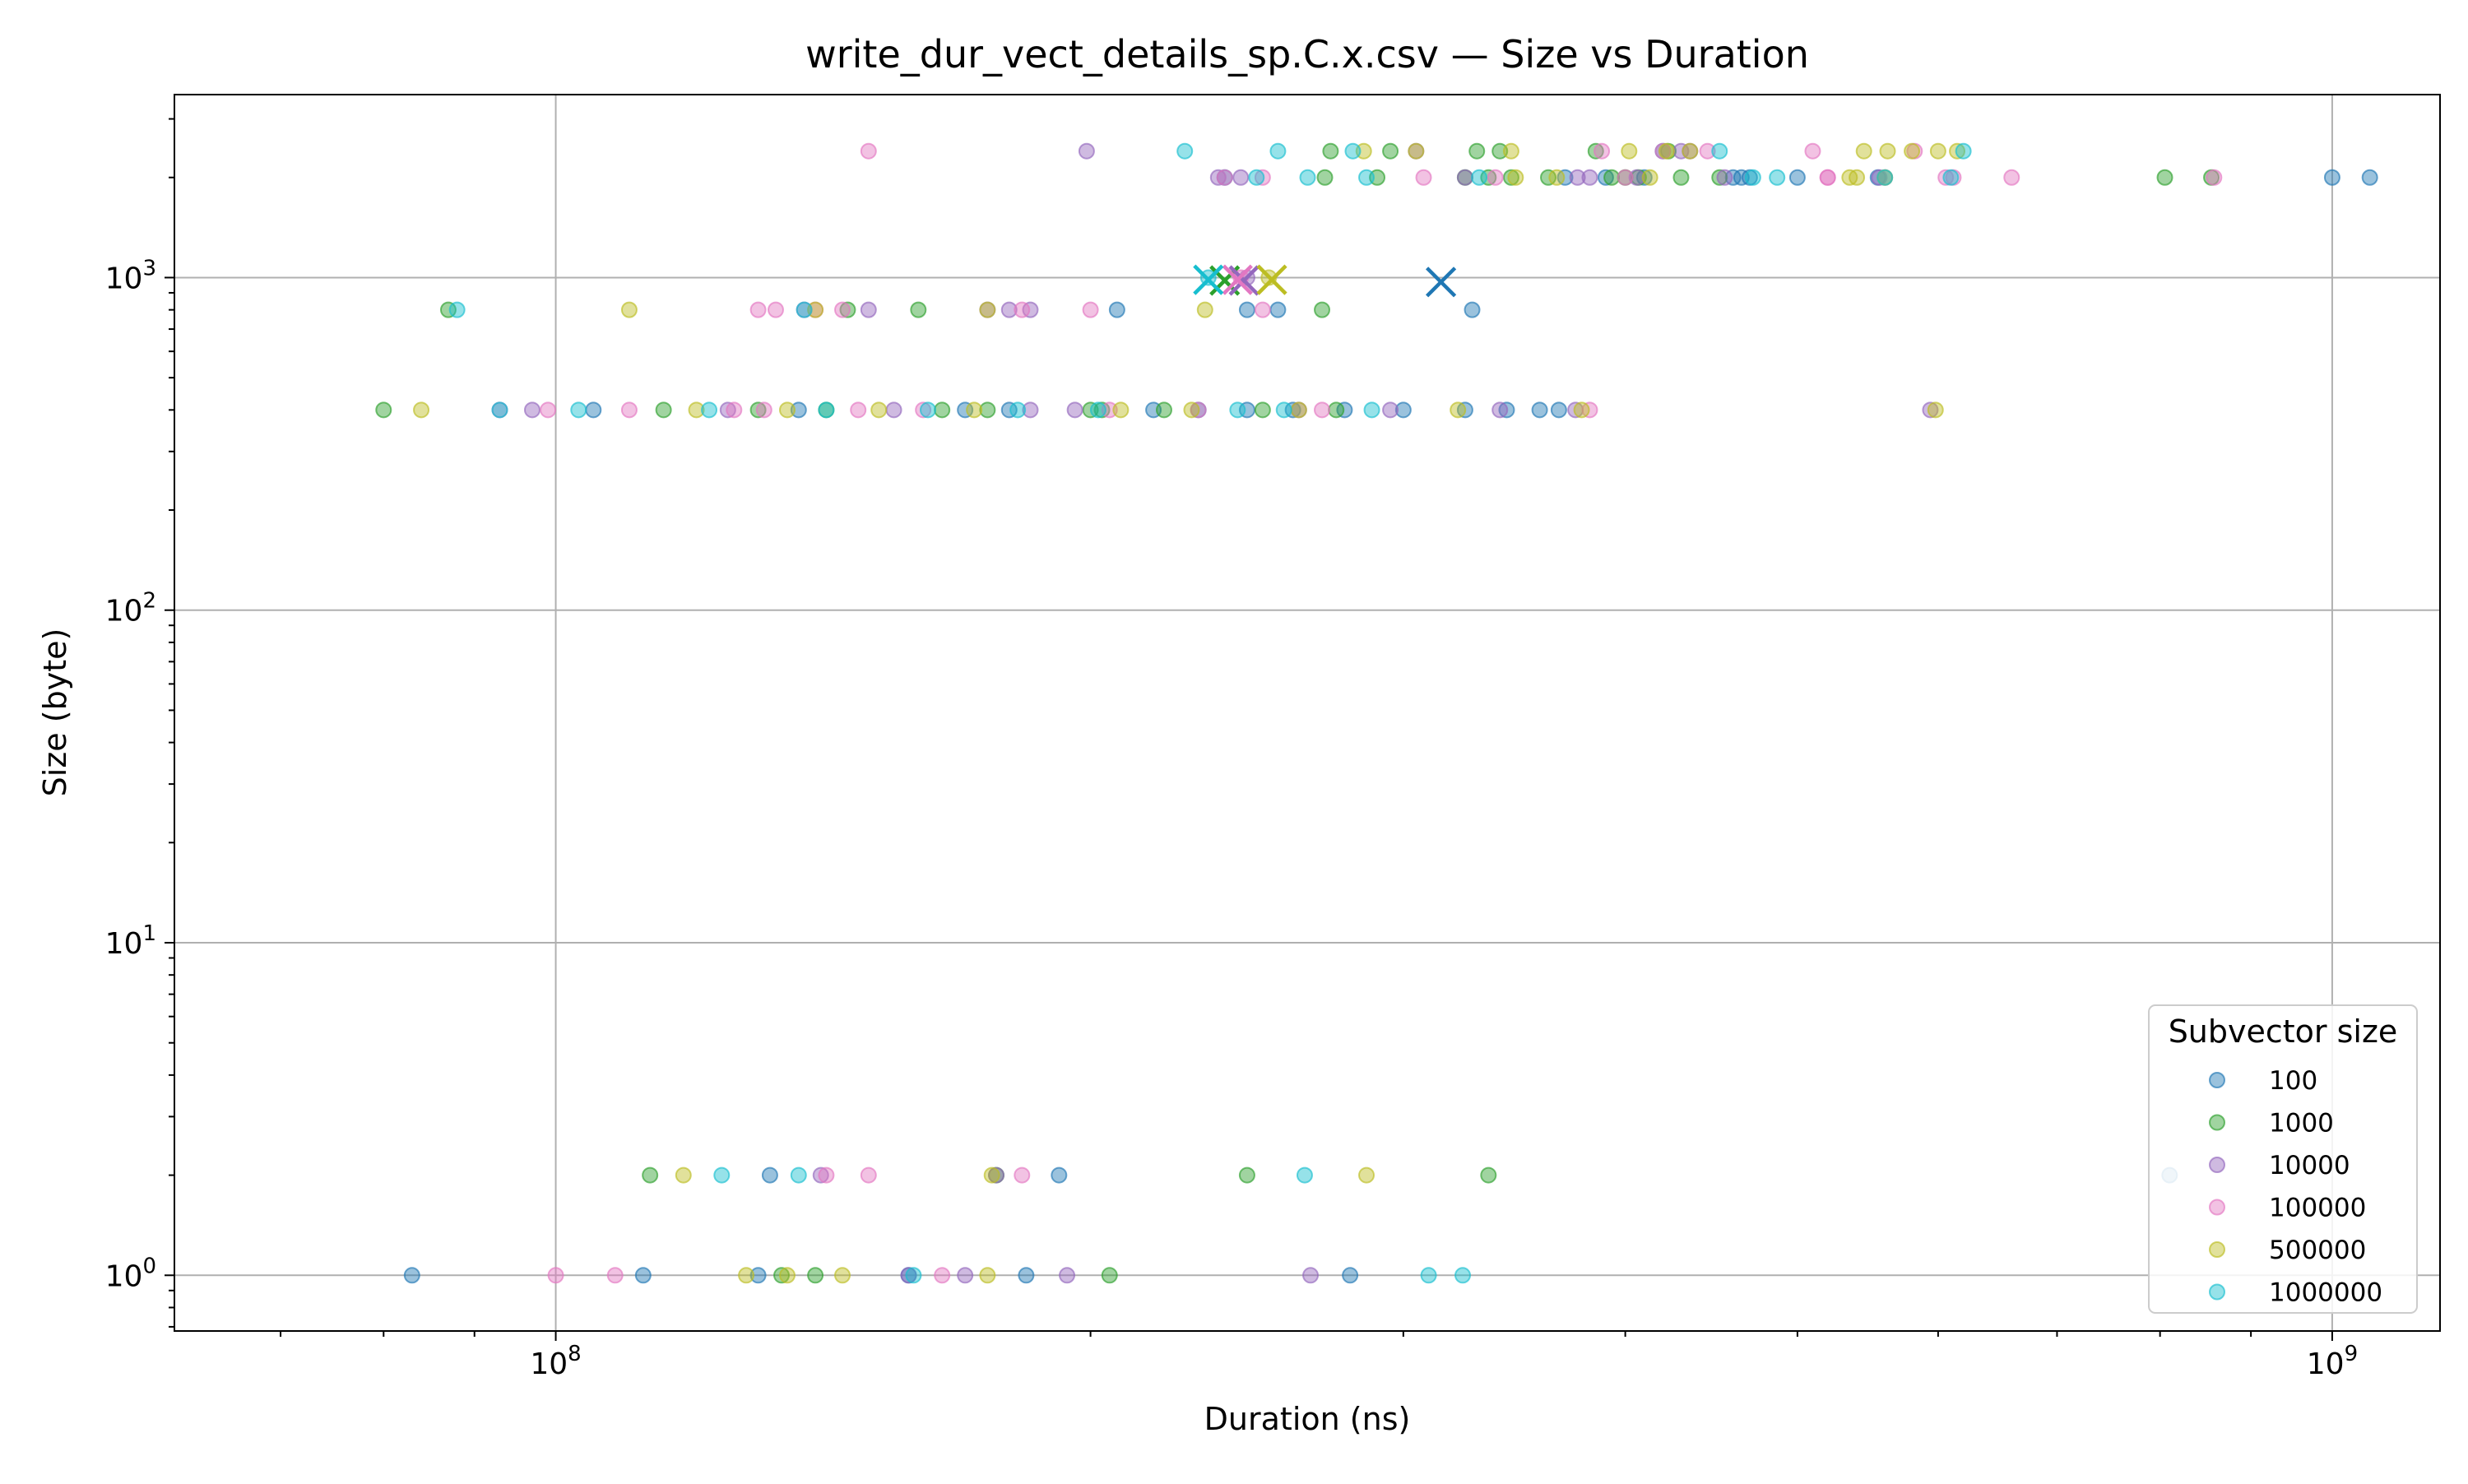 The image size is (2468, 1484). Describe the element at coordinates (2295, 1187) in the screenshot. I see `legend-items: 100 1000 10000 100000 500000 1000000` at that location.